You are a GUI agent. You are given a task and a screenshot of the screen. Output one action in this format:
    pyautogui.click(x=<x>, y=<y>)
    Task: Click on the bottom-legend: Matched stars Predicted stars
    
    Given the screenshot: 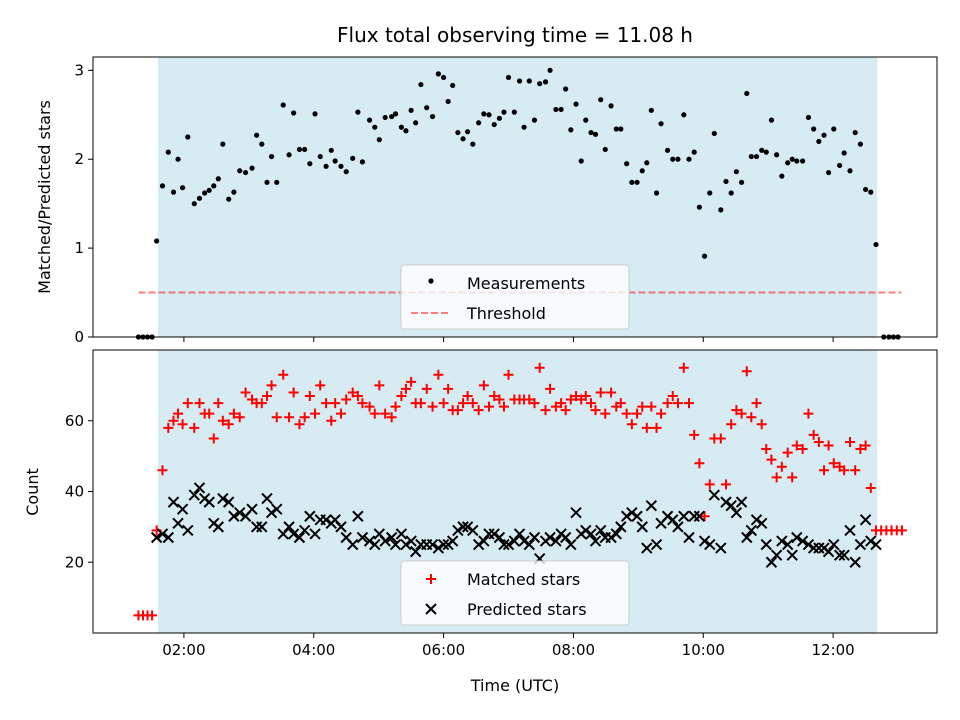 What is the action you would take?
    pyautogui.click(x=515, y=593)
    